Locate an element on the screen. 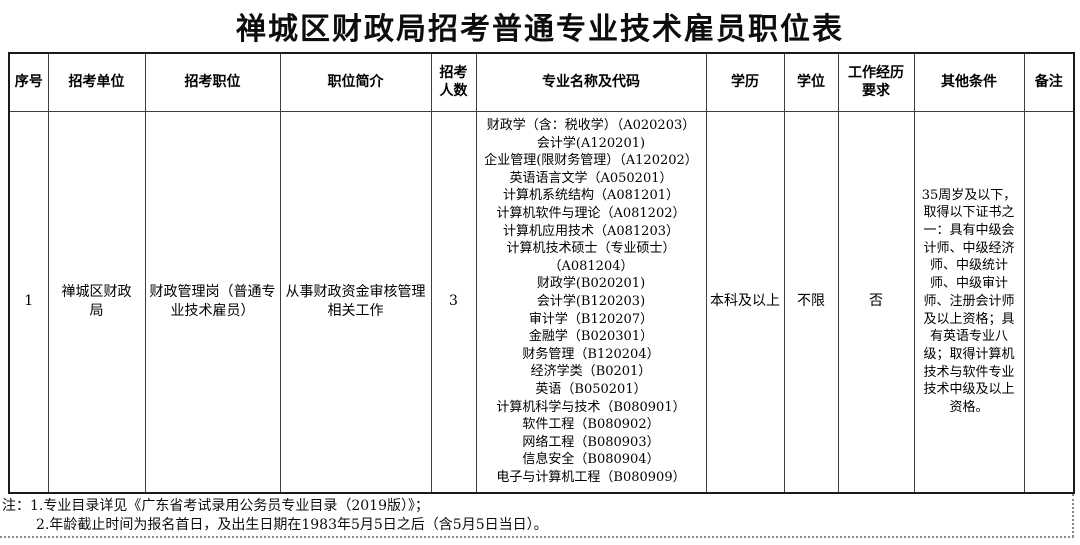 The height and width of the screenshot is (545, 1080). major-item: 计算机应用技术（A081203） is located at coordinates (590, 231).